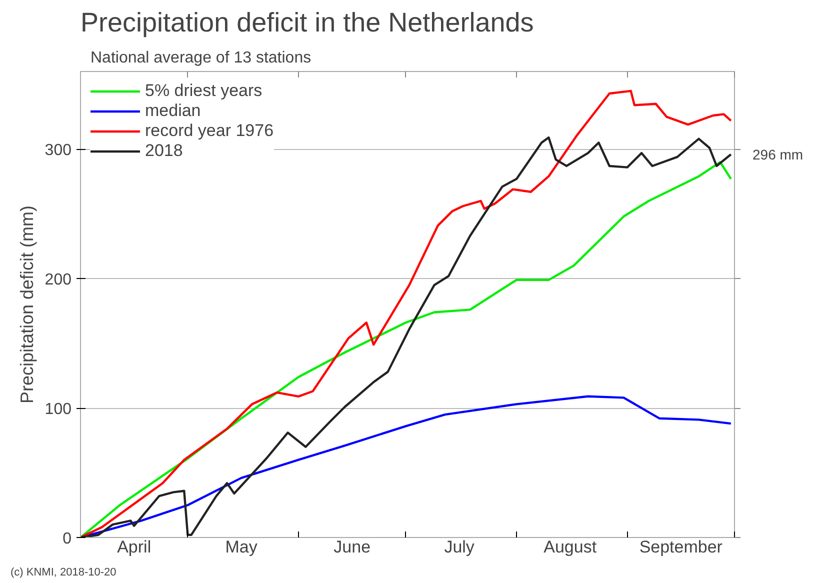  I want to click on y-tick-label: 0, so click(67, 539).